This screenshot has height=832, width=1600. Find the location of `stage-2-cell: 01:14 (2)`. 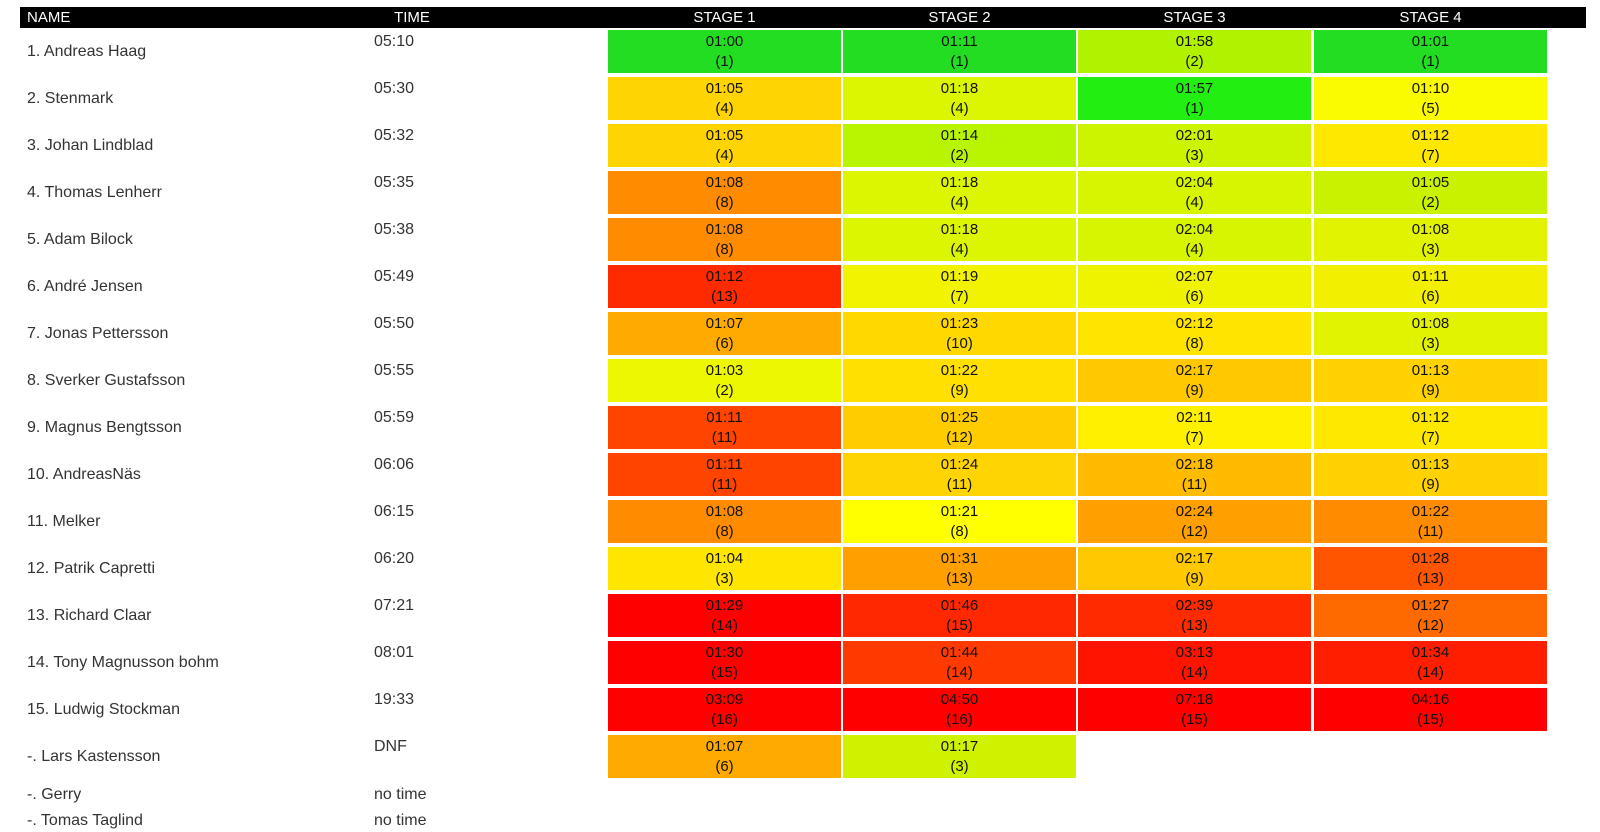

stage-2-cell: 01:14 (2) is located at coordinates (959, 145).